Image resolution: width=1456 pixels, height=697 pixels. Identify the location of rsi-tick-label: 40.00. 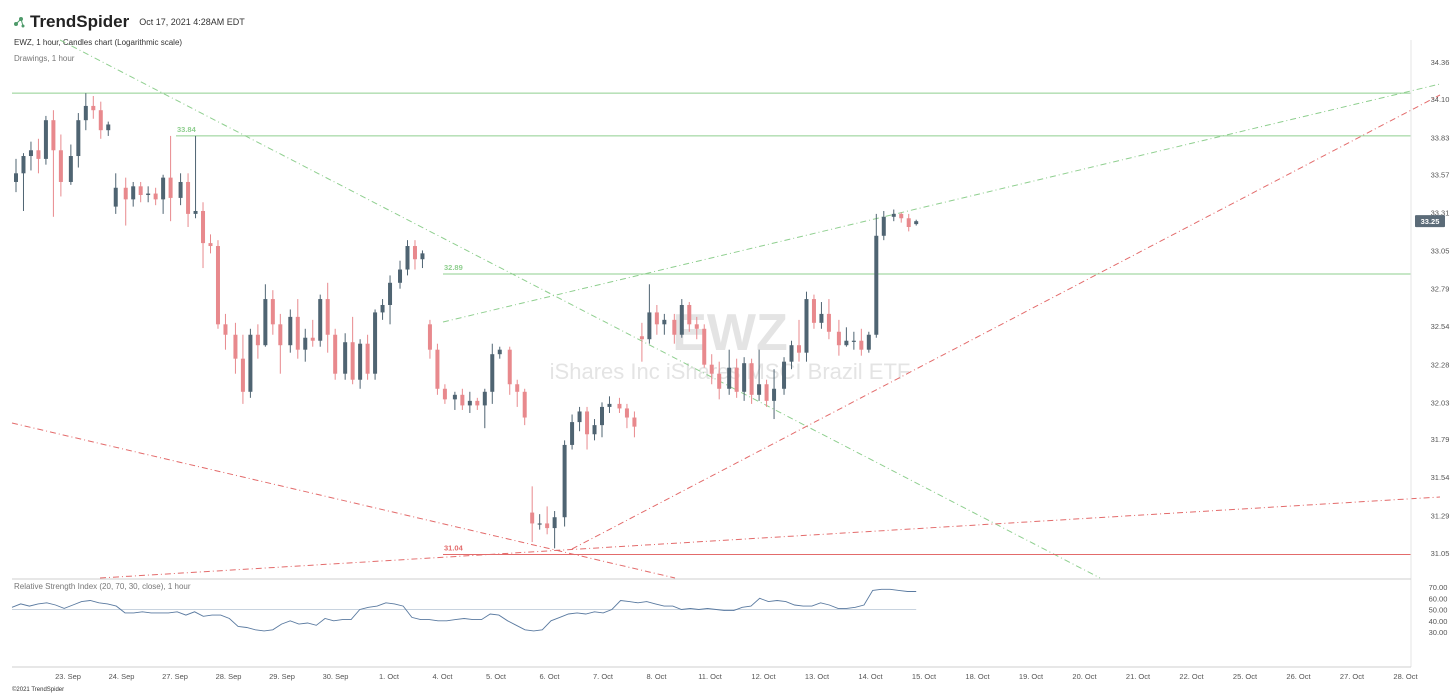
(1438, 621).